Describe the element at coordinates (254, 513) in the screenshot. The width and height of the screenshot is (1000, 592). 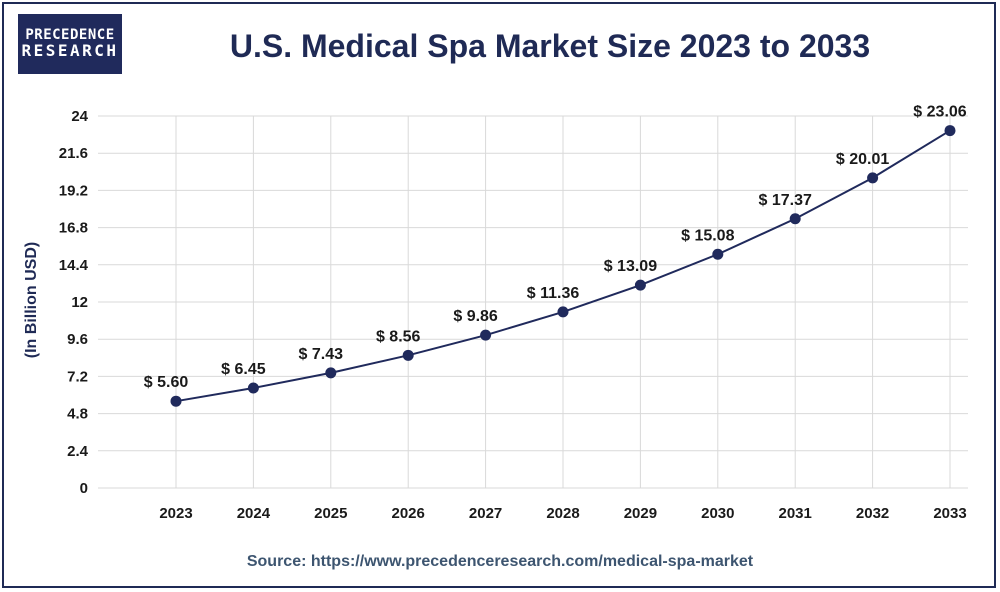
I see `x-tick-label: 2024` at that location.